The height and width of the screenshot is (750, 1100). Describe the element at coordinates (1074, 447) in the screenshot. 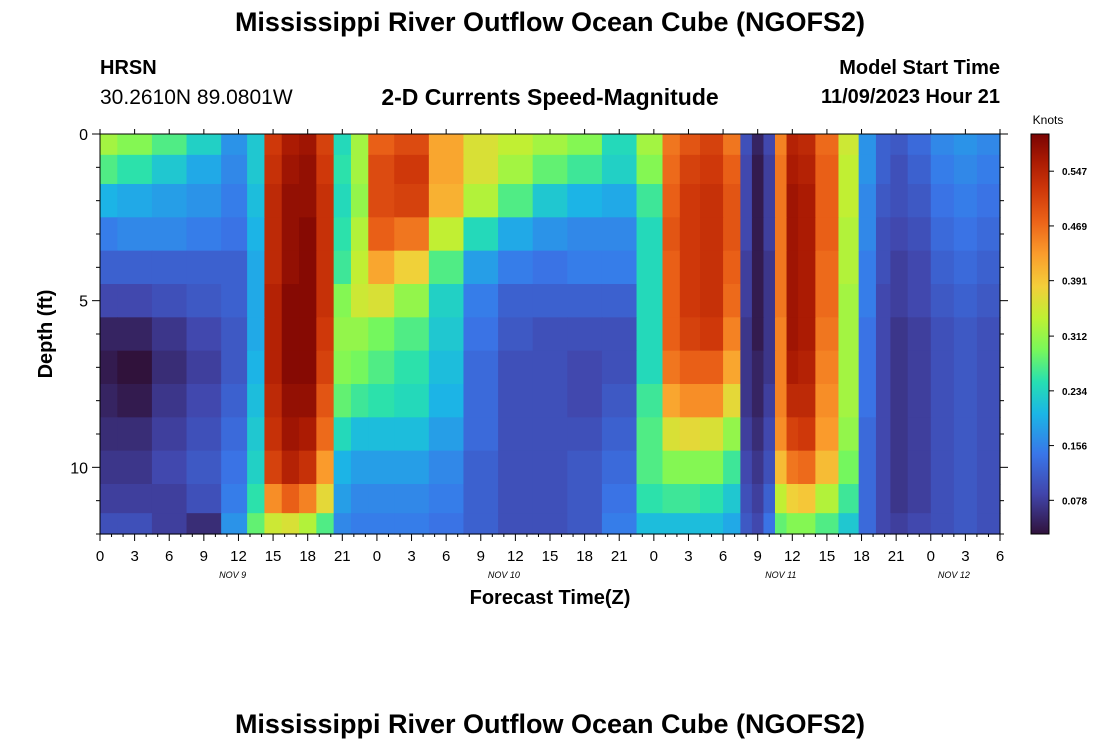

I see `colorbar-tick-label: 0.156` at that location.